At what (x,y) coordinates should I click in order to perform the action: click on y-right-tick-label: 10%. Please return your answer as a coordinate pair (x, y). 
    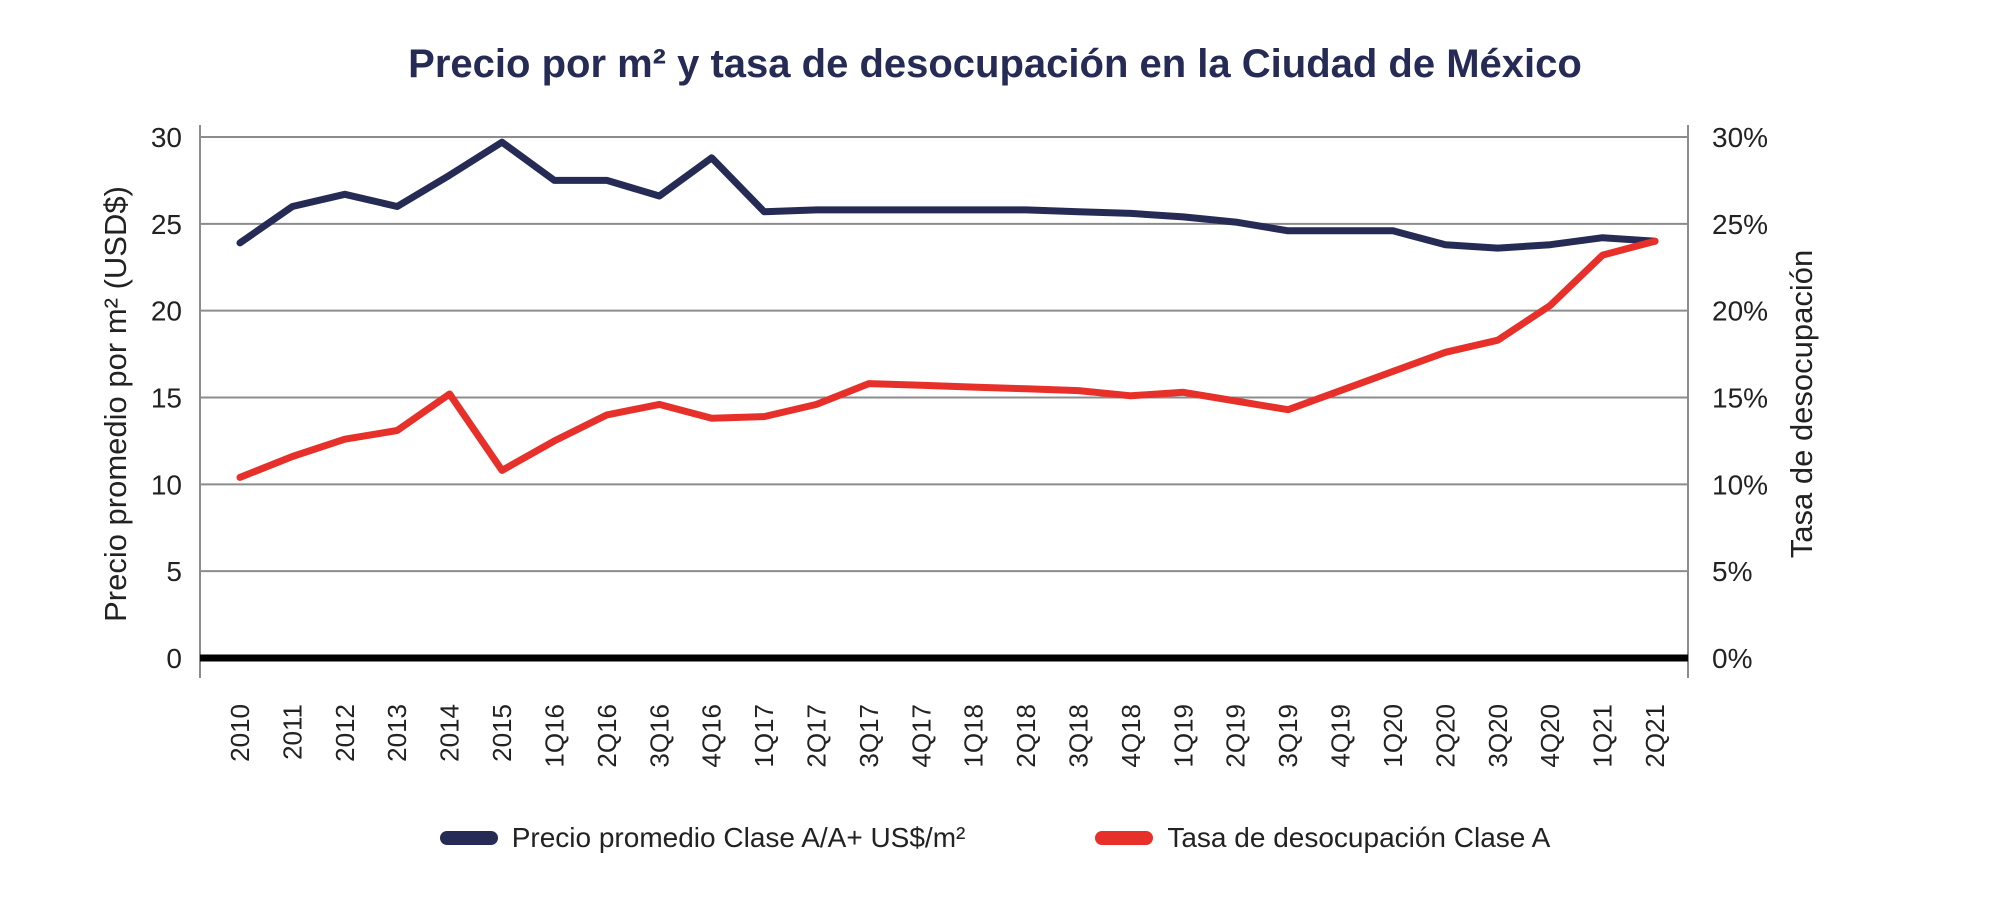
    Looking at the image, I should click on (1740, 484).